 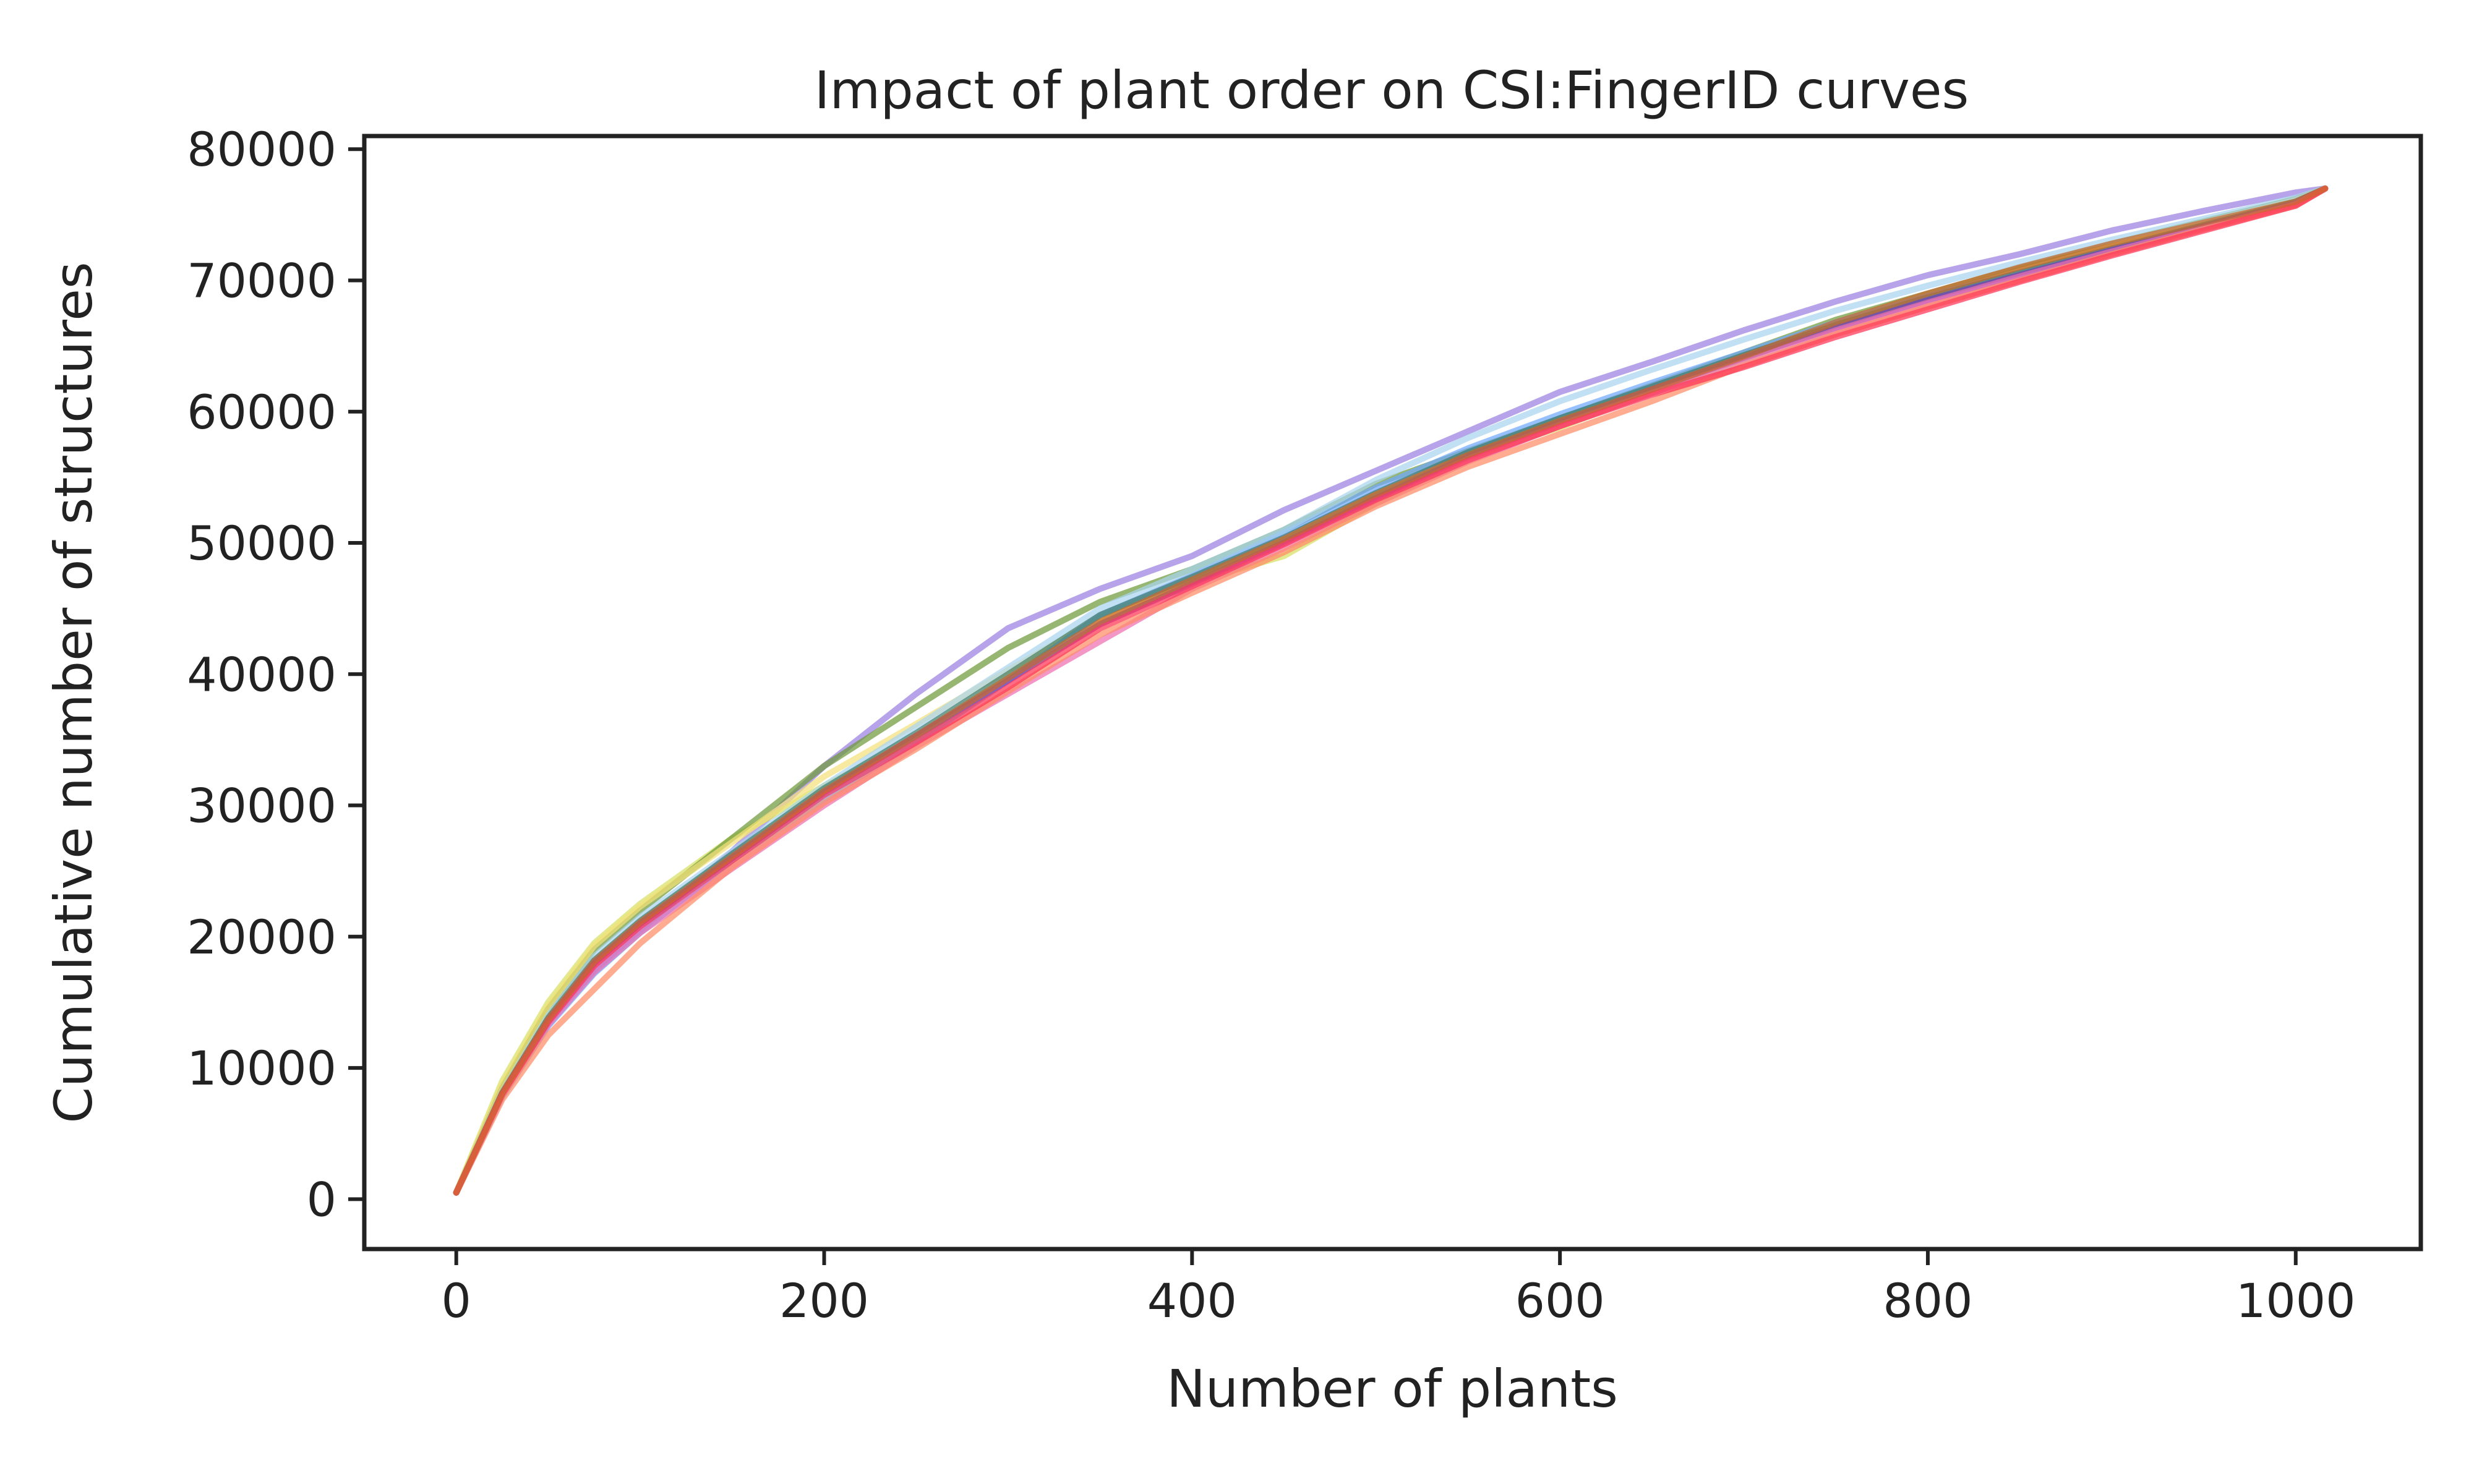 I want to click on y-tick-label: 60000, so click(x=261, y=412).